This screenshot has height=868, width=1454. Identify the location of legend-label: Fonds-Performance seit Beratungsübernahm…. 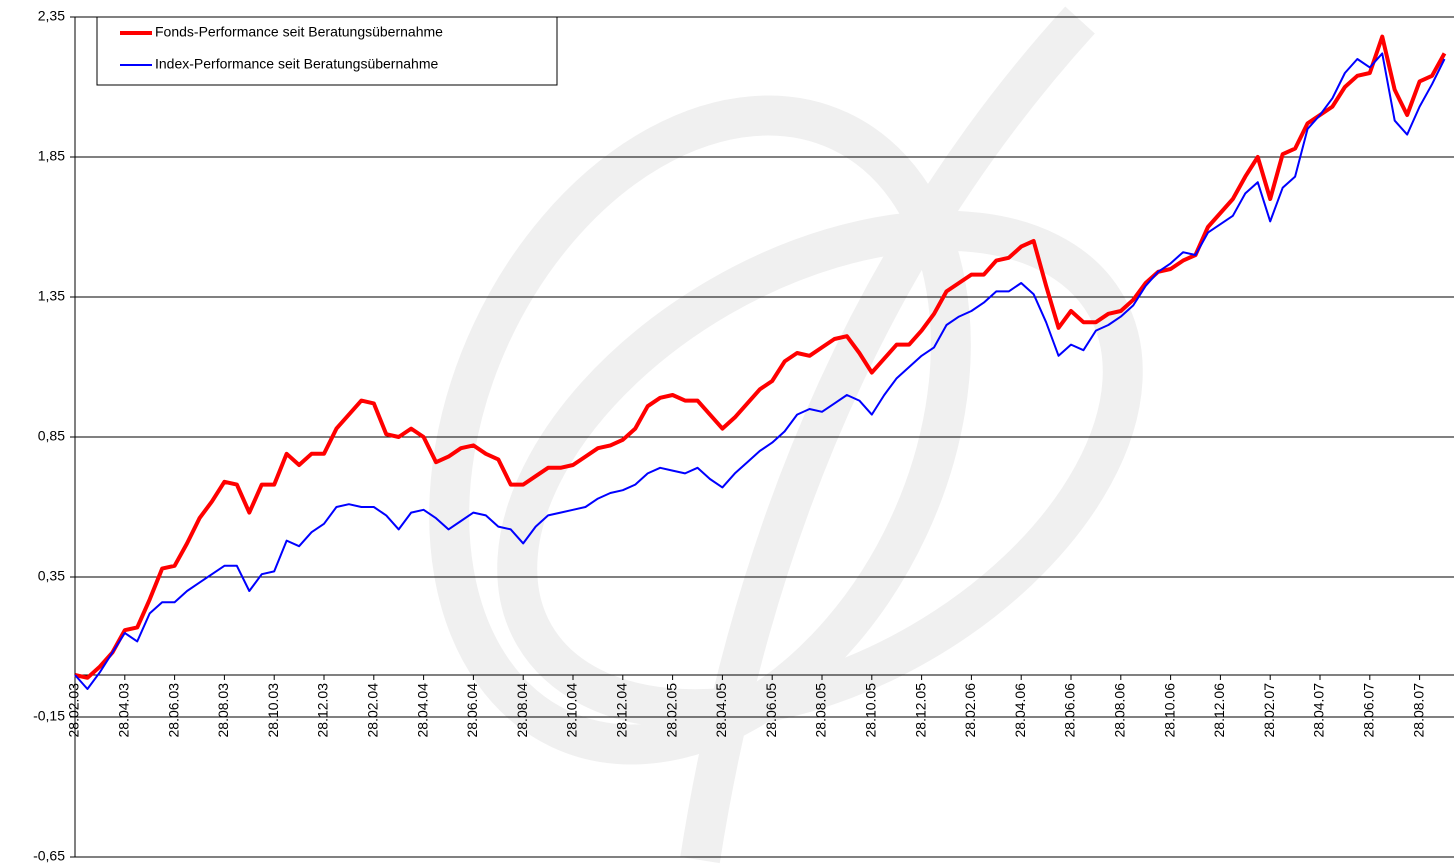
(299, 32).